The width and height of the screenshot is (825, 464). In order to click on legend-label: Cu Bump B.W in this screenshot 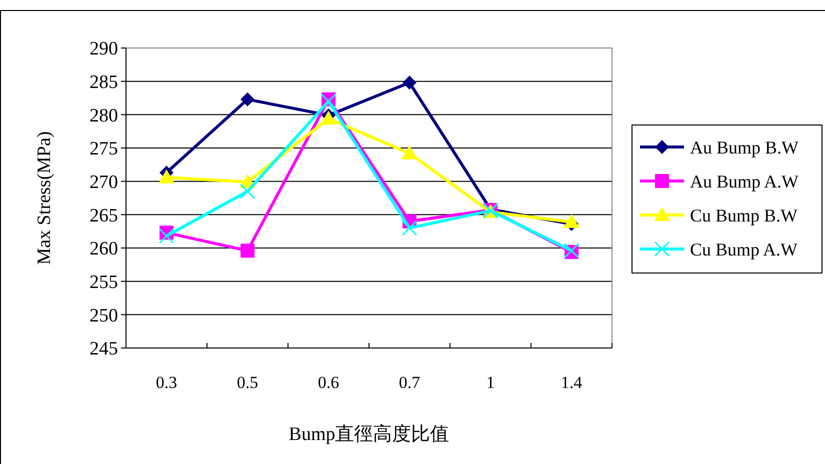, I will do `click(744, 215)`.